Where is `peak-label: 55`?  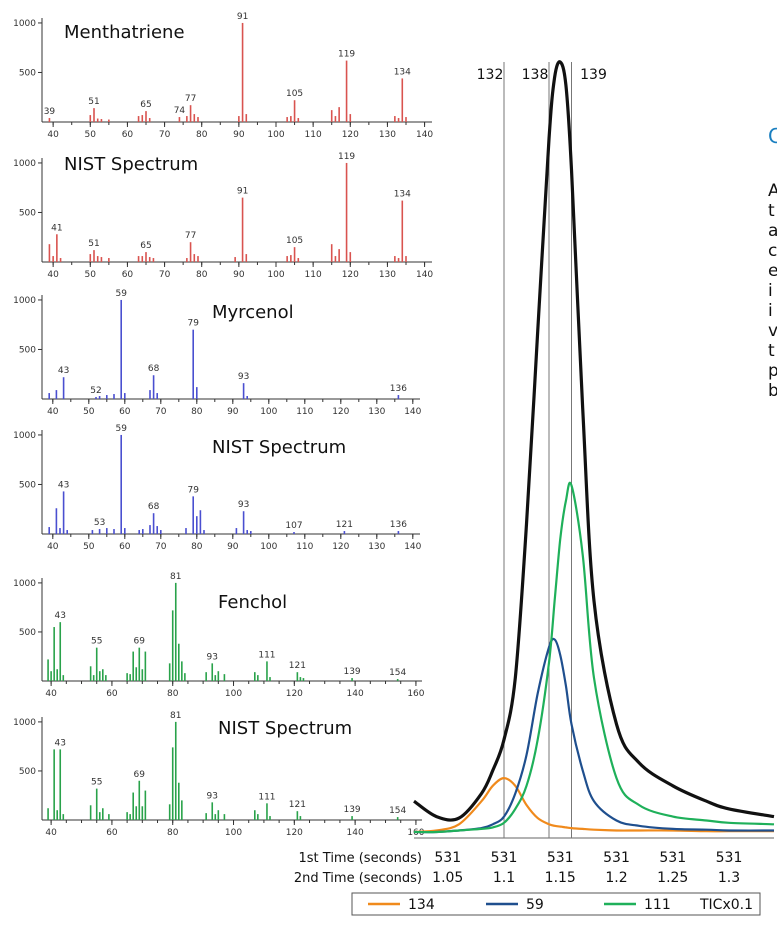 peak-label: 55 is located at coordinates (96, 783).